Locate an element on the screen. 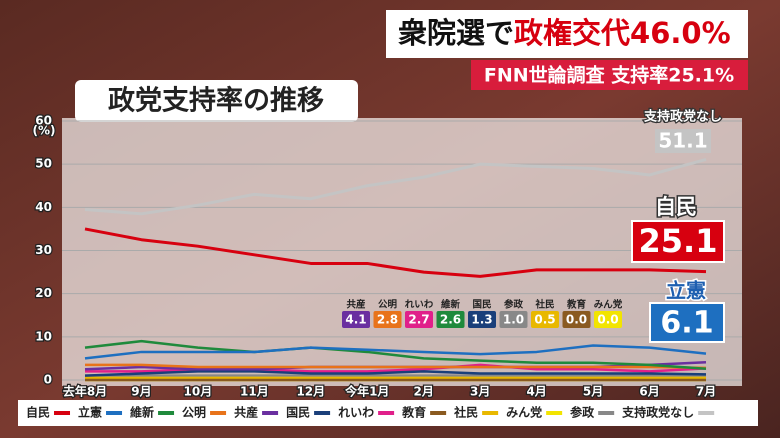  x-tick-label: 去年8月 is located at coordinates (85, 391).